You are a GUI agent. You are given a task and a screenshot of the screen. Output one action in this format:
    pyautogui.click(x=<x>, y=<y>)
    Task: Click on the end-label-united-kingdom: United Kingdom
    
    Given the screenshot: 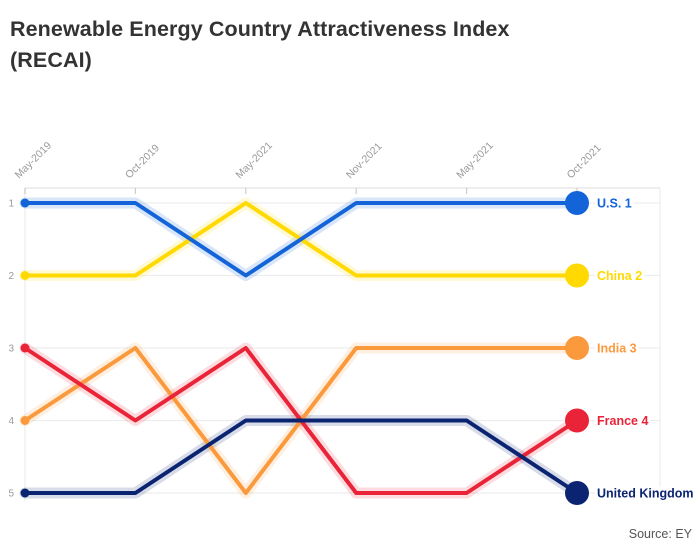 What is the action you would take?
    pyautogui.click(x=645, y=494)
    